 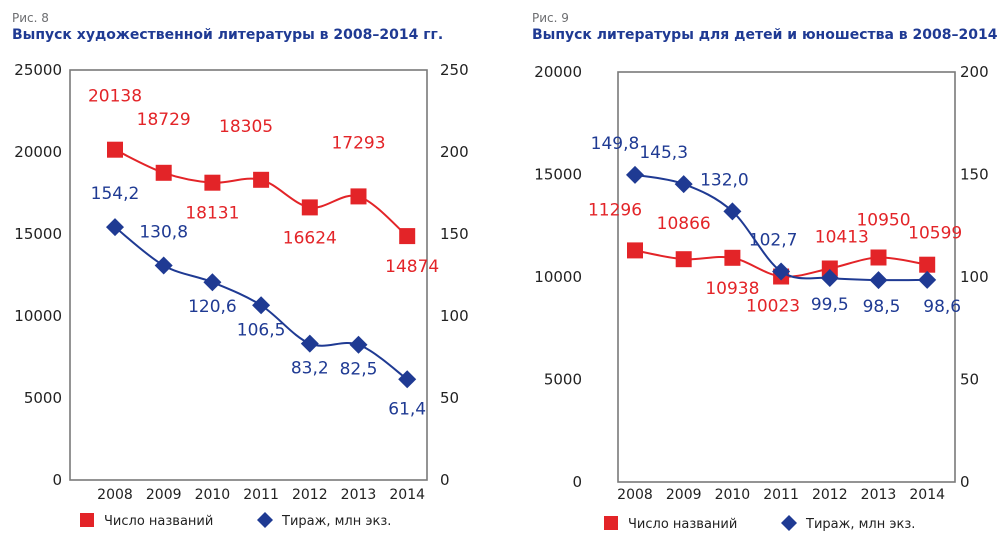 I want to click on y-right-tick-label: 150, so click(x=974, y=175).